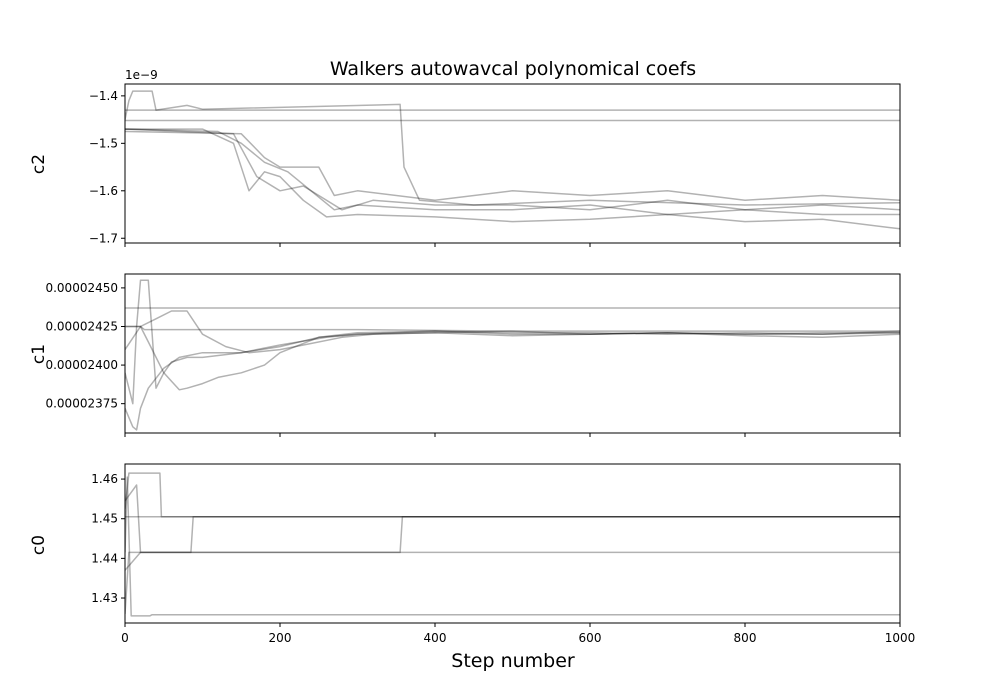 Image resolution: width=1000 pixels, height=700 pixels. Describe the element at coordinates (81, 404) in the screenshot. I see `c1-y-tick-label: 0.00002375` at that location.